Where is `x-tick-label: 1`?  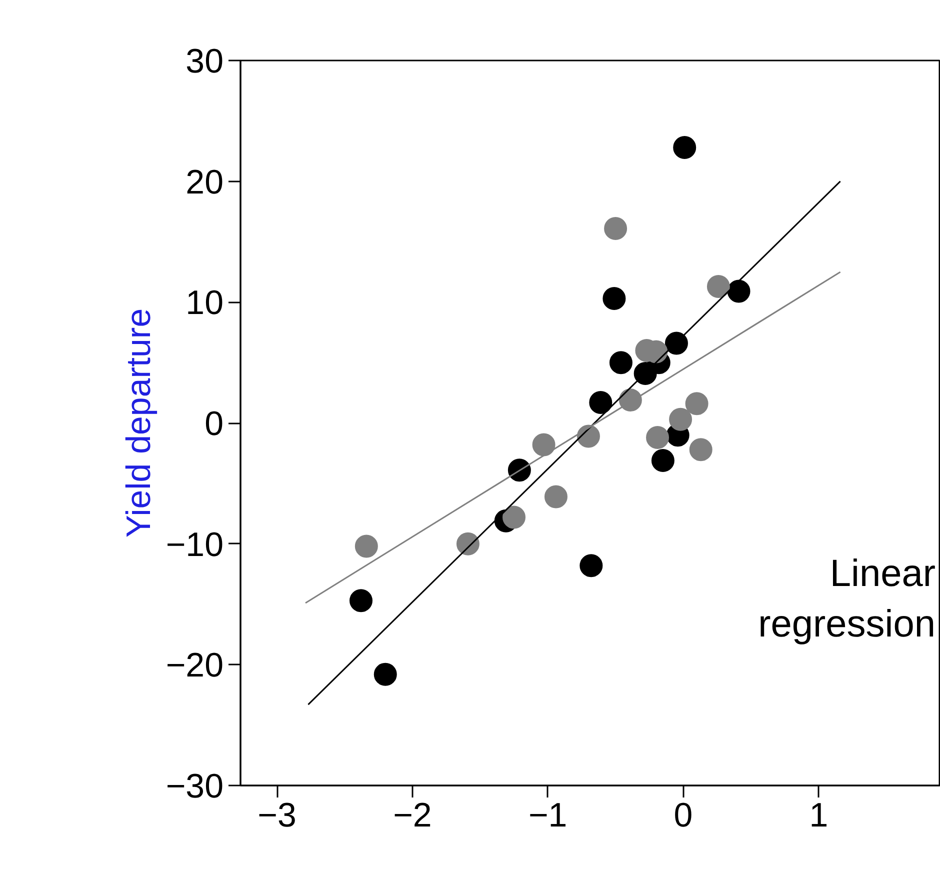
x-tick-label: 1 is located at coordinates (818, 815).